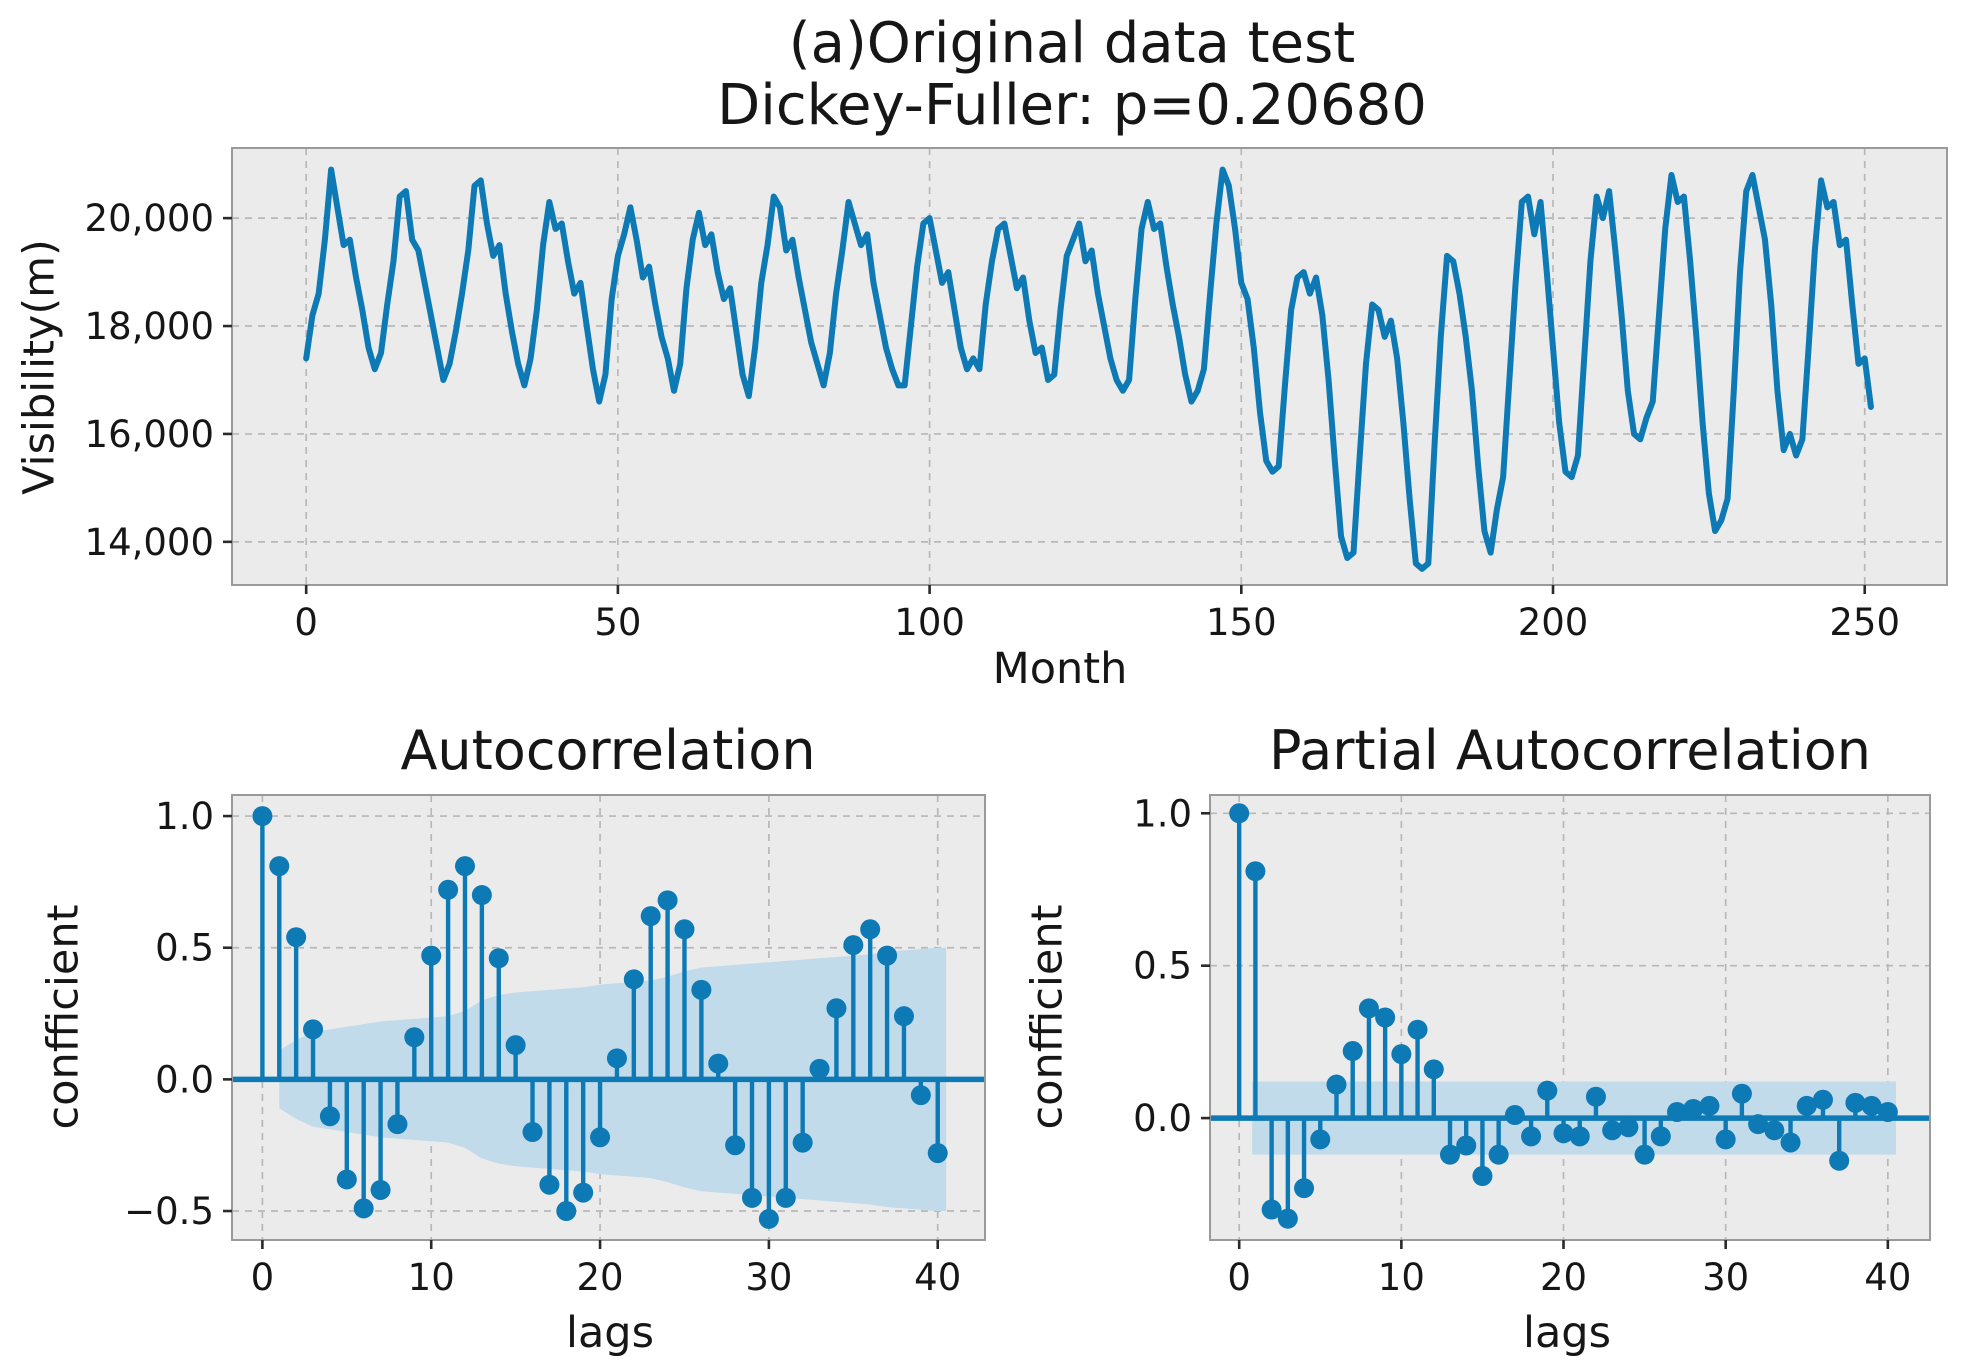 This screenshot has height=1367, width=1964. Describe the element at coordinates (1553, 622) in the screenshot. I see `x-tick-label: 200` at that location.